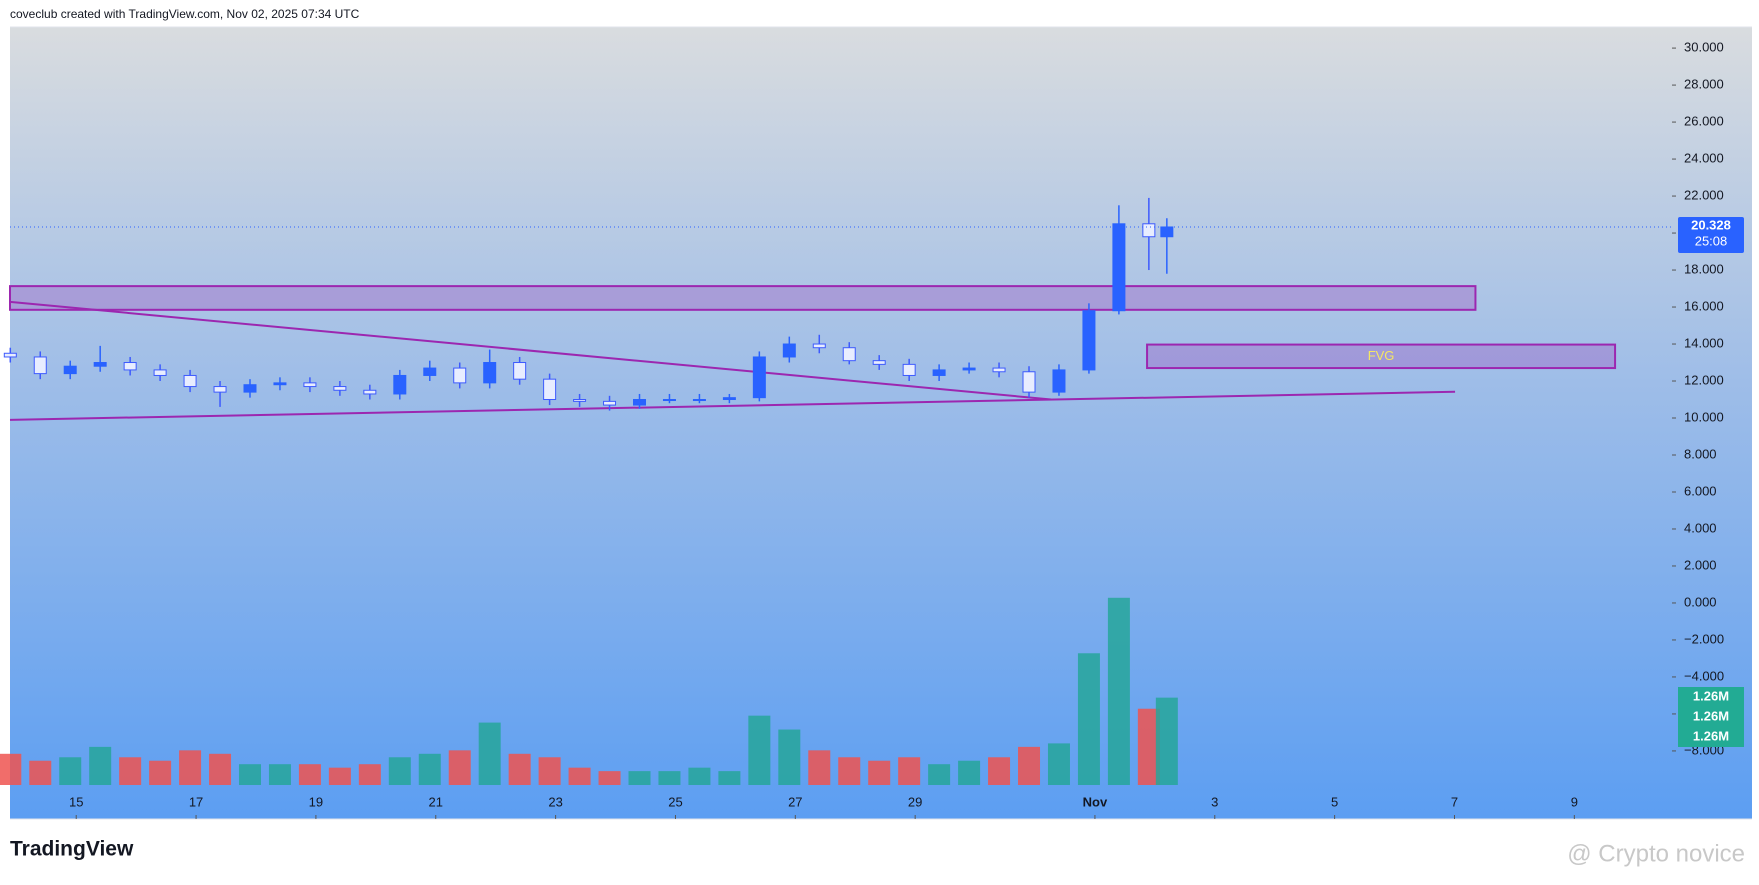 The image size is (1759, 885). What do you see at coordinates (1704, 675) in the screenshot?
I see `y-tick-label: −4.000` at bounding box center [1704, 675].